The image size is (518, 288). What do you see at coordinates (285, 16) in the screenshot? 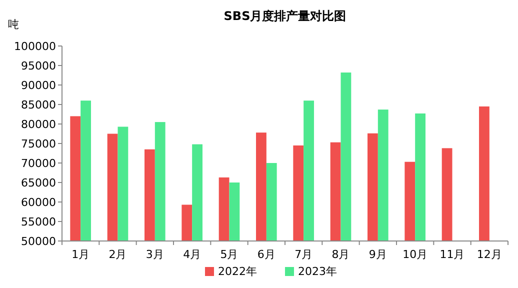
I see `chart-title: SBS月度排产量对比图` at bounding box center [285, 16].